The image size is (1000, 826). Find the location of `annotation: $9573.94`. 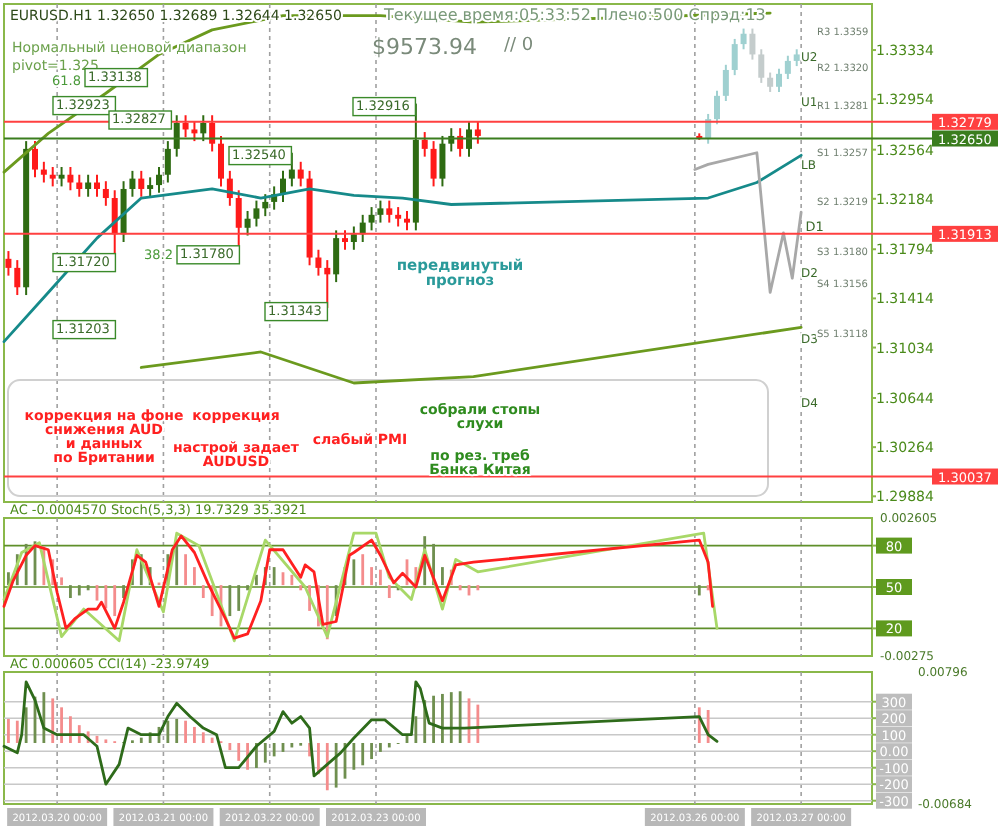

annotation: $9573.94 is located at coordinates (424, 47).